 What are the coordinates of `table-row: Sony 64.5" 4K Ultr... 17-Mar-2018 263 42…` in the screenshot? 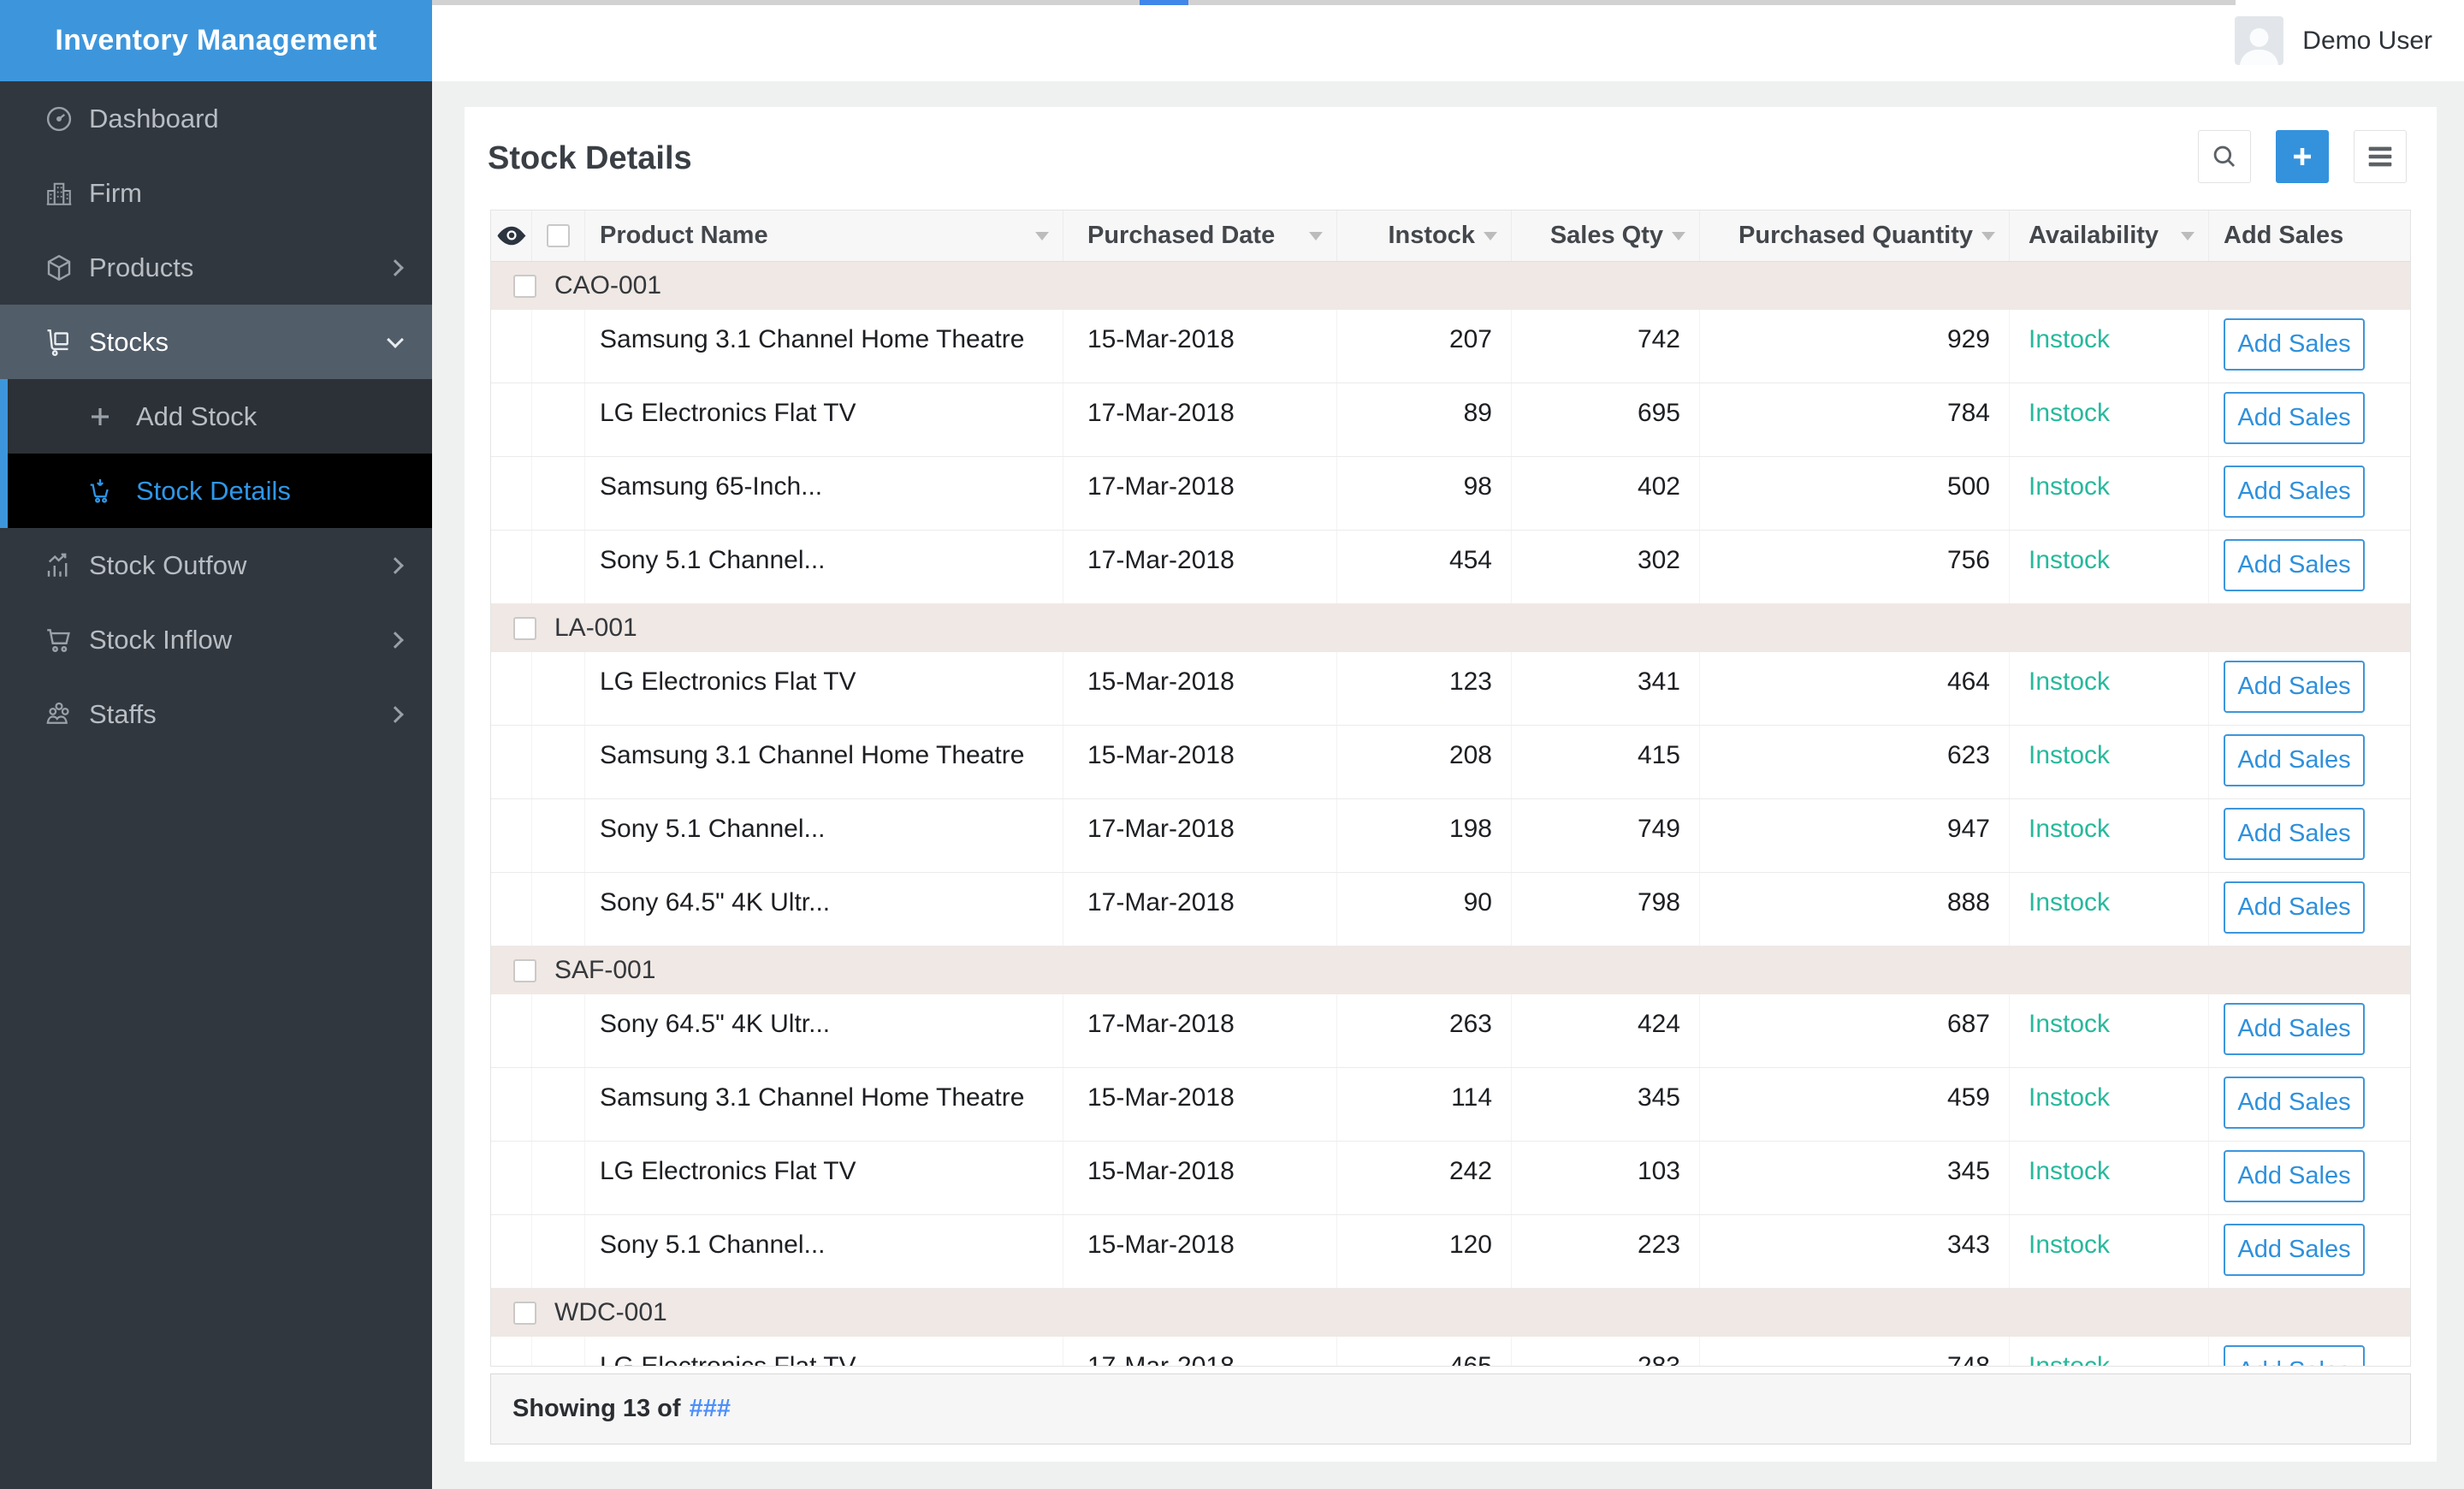 It's located at (1450, 1031).